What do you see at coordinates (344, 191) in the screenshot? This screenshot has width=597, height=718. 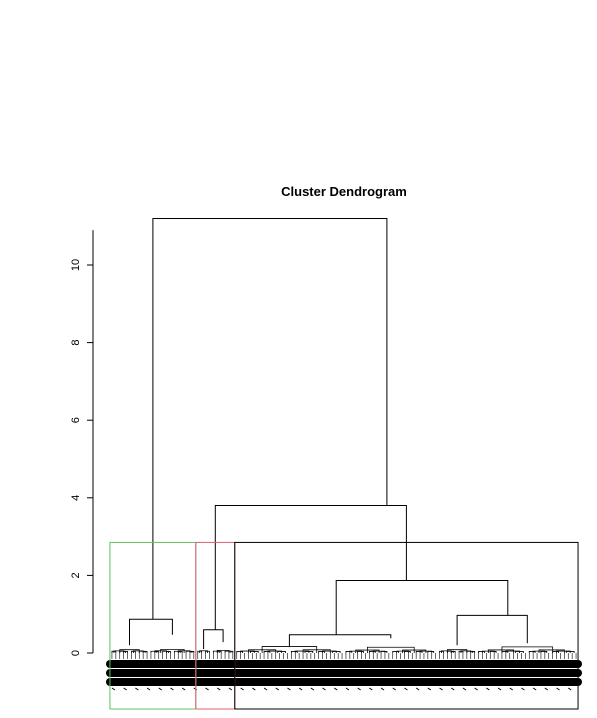 I see `chart-title: Cluster Dendrogram` at bounding box center [344, 191].